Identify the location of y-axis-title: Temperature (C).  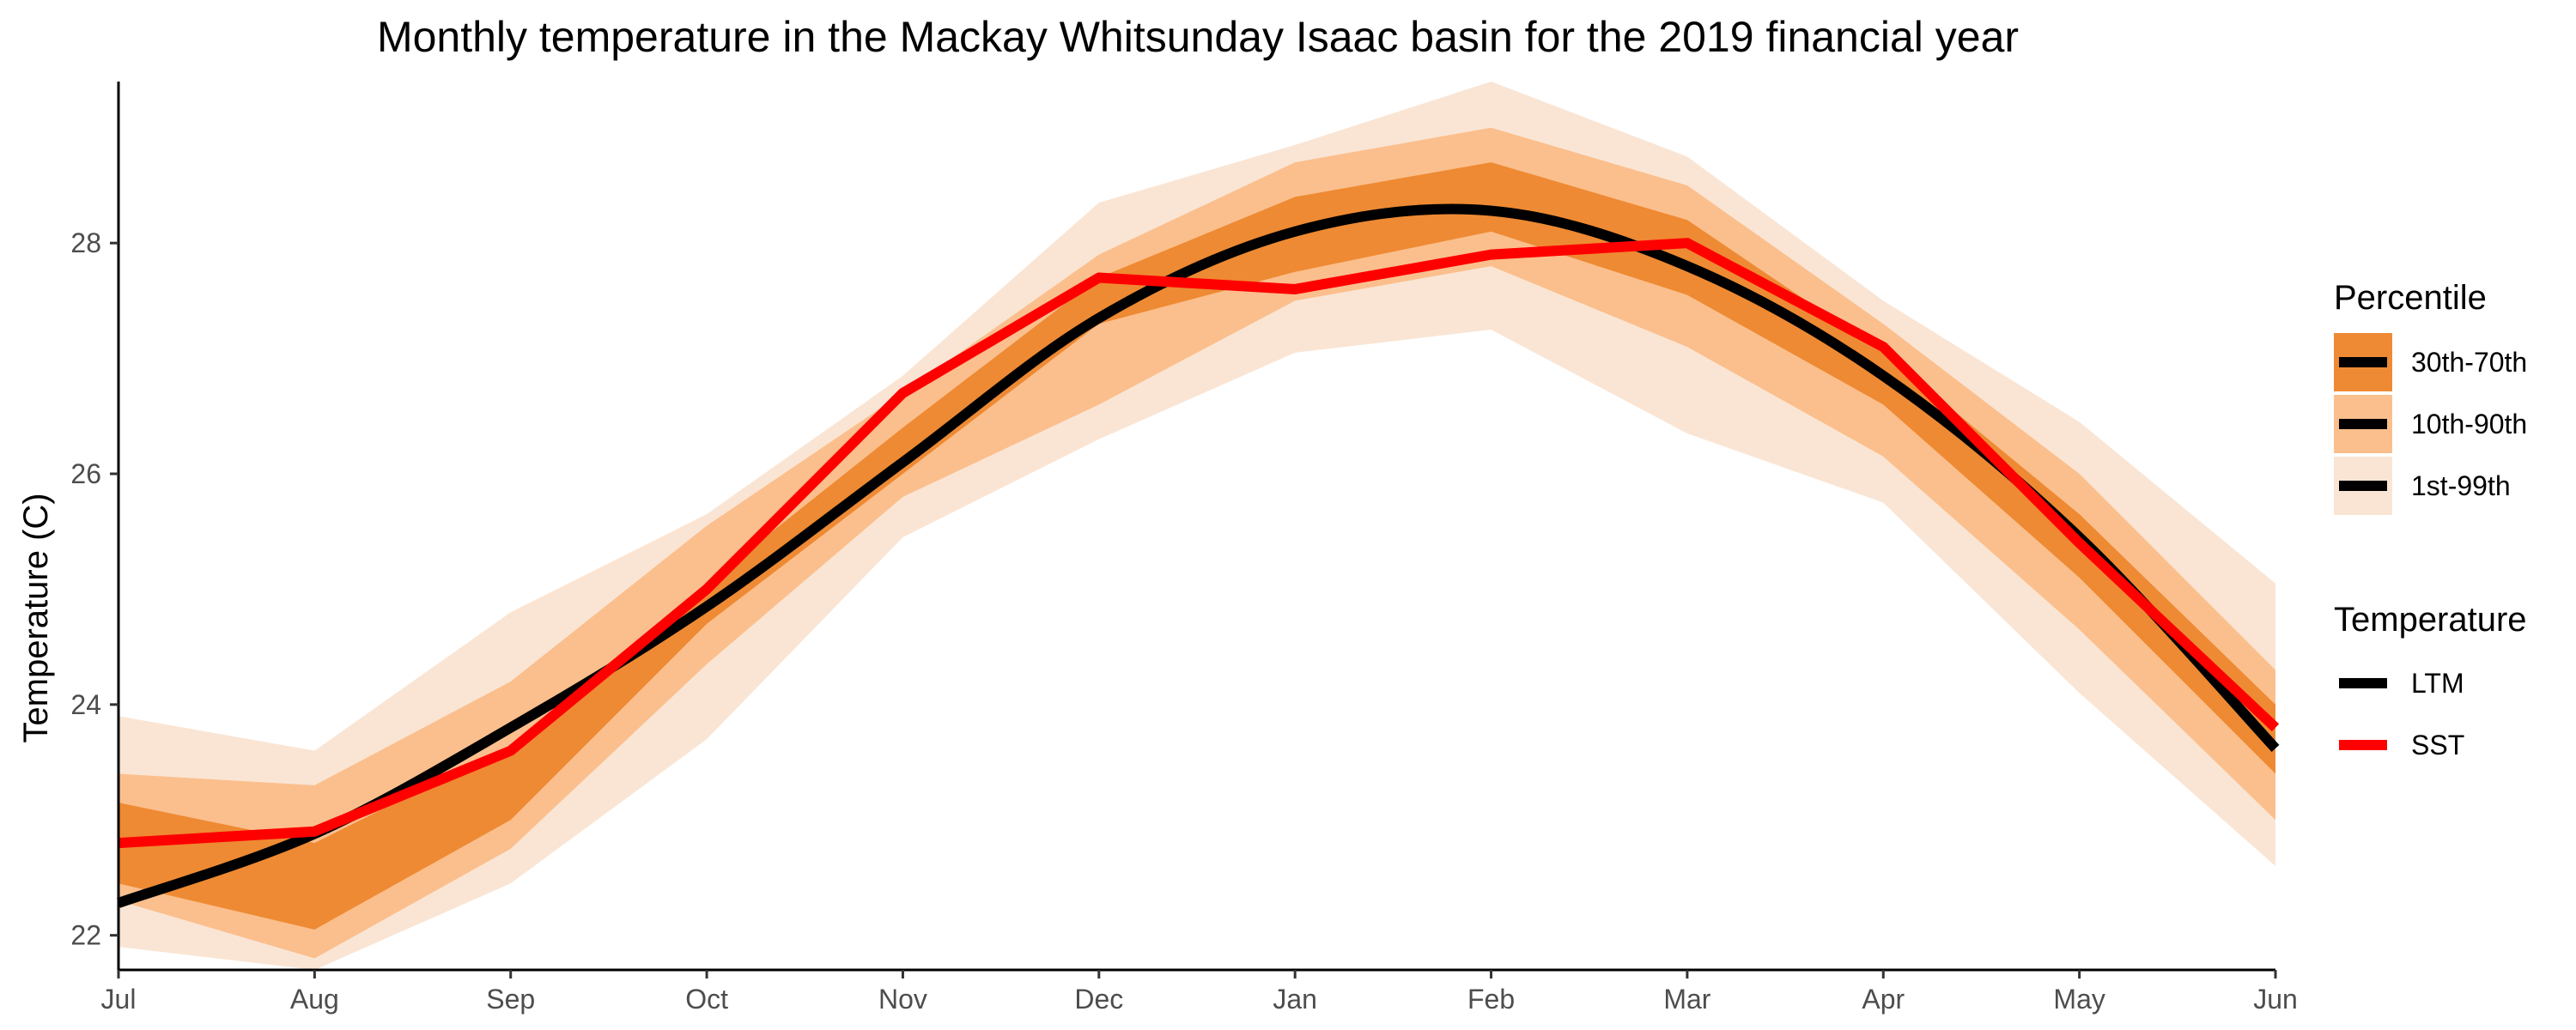
(36, 617).